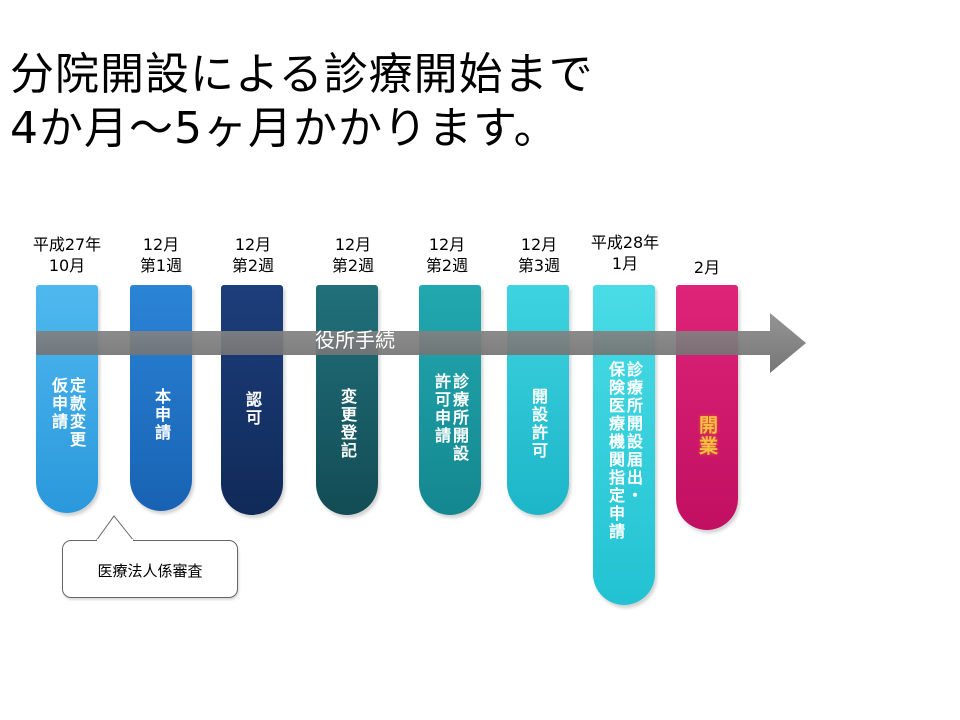 This screenshot has width=960, height=720. I want to click on step-date-4-line-1: 12月, so click(353, 244).